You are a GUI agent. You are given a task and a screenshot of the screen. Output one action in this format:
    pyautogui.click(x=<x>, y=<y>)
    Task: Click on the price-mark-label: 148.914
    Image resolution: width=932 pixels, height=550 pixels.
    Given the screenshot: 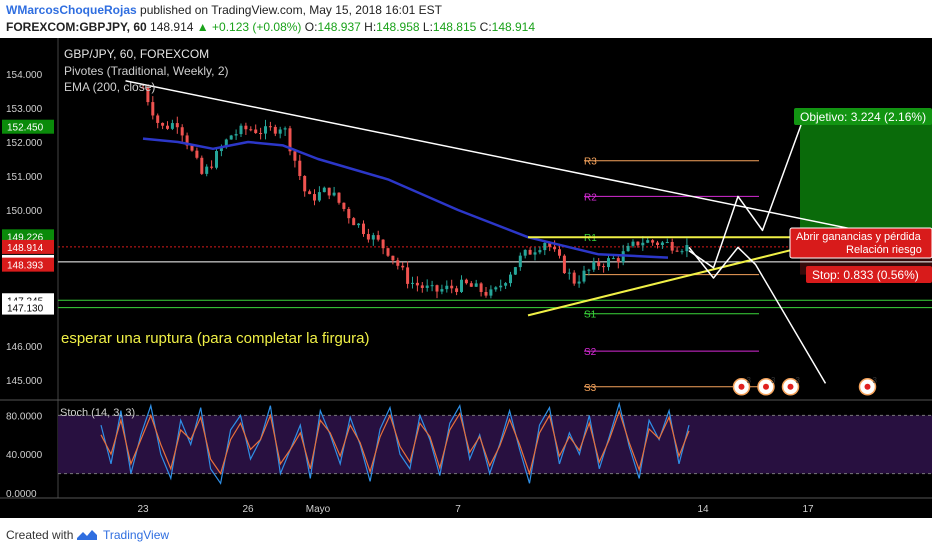 What is the action you would take?
    pyautogui.click(x=25, y=248)
    